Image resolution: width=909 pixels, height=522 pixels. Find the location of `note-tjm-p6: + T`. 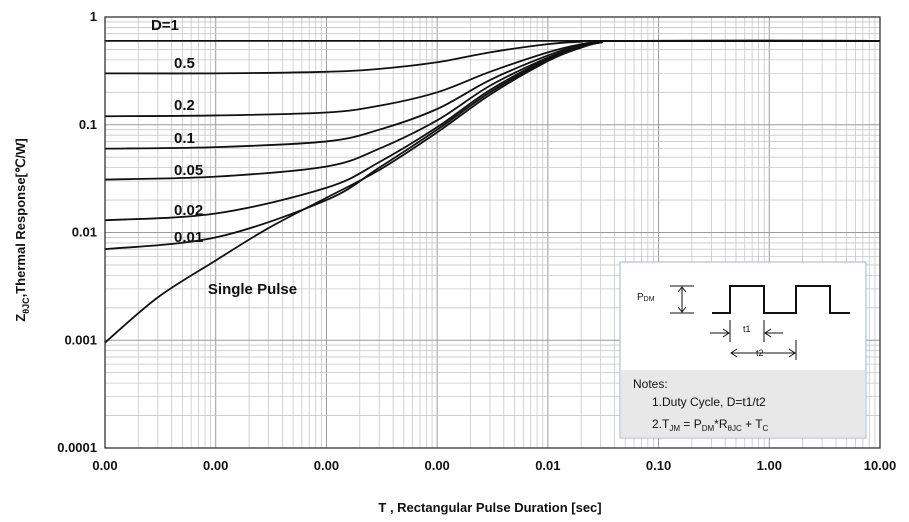

note-tjm-p6: + T is located at coordinates (752, 424).